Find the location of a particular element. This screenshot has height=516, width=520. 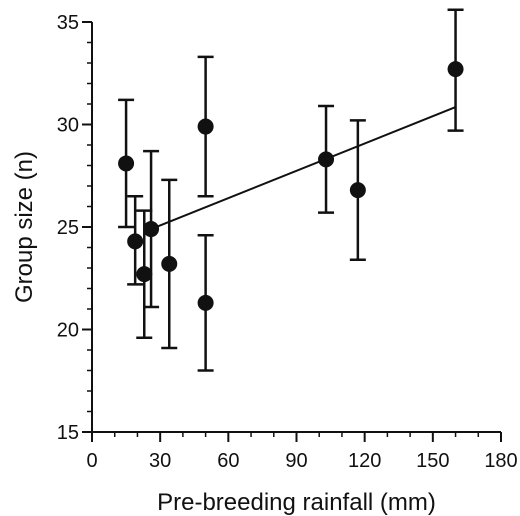

x-tick-label: 180 is located at coordinates (500, 461).